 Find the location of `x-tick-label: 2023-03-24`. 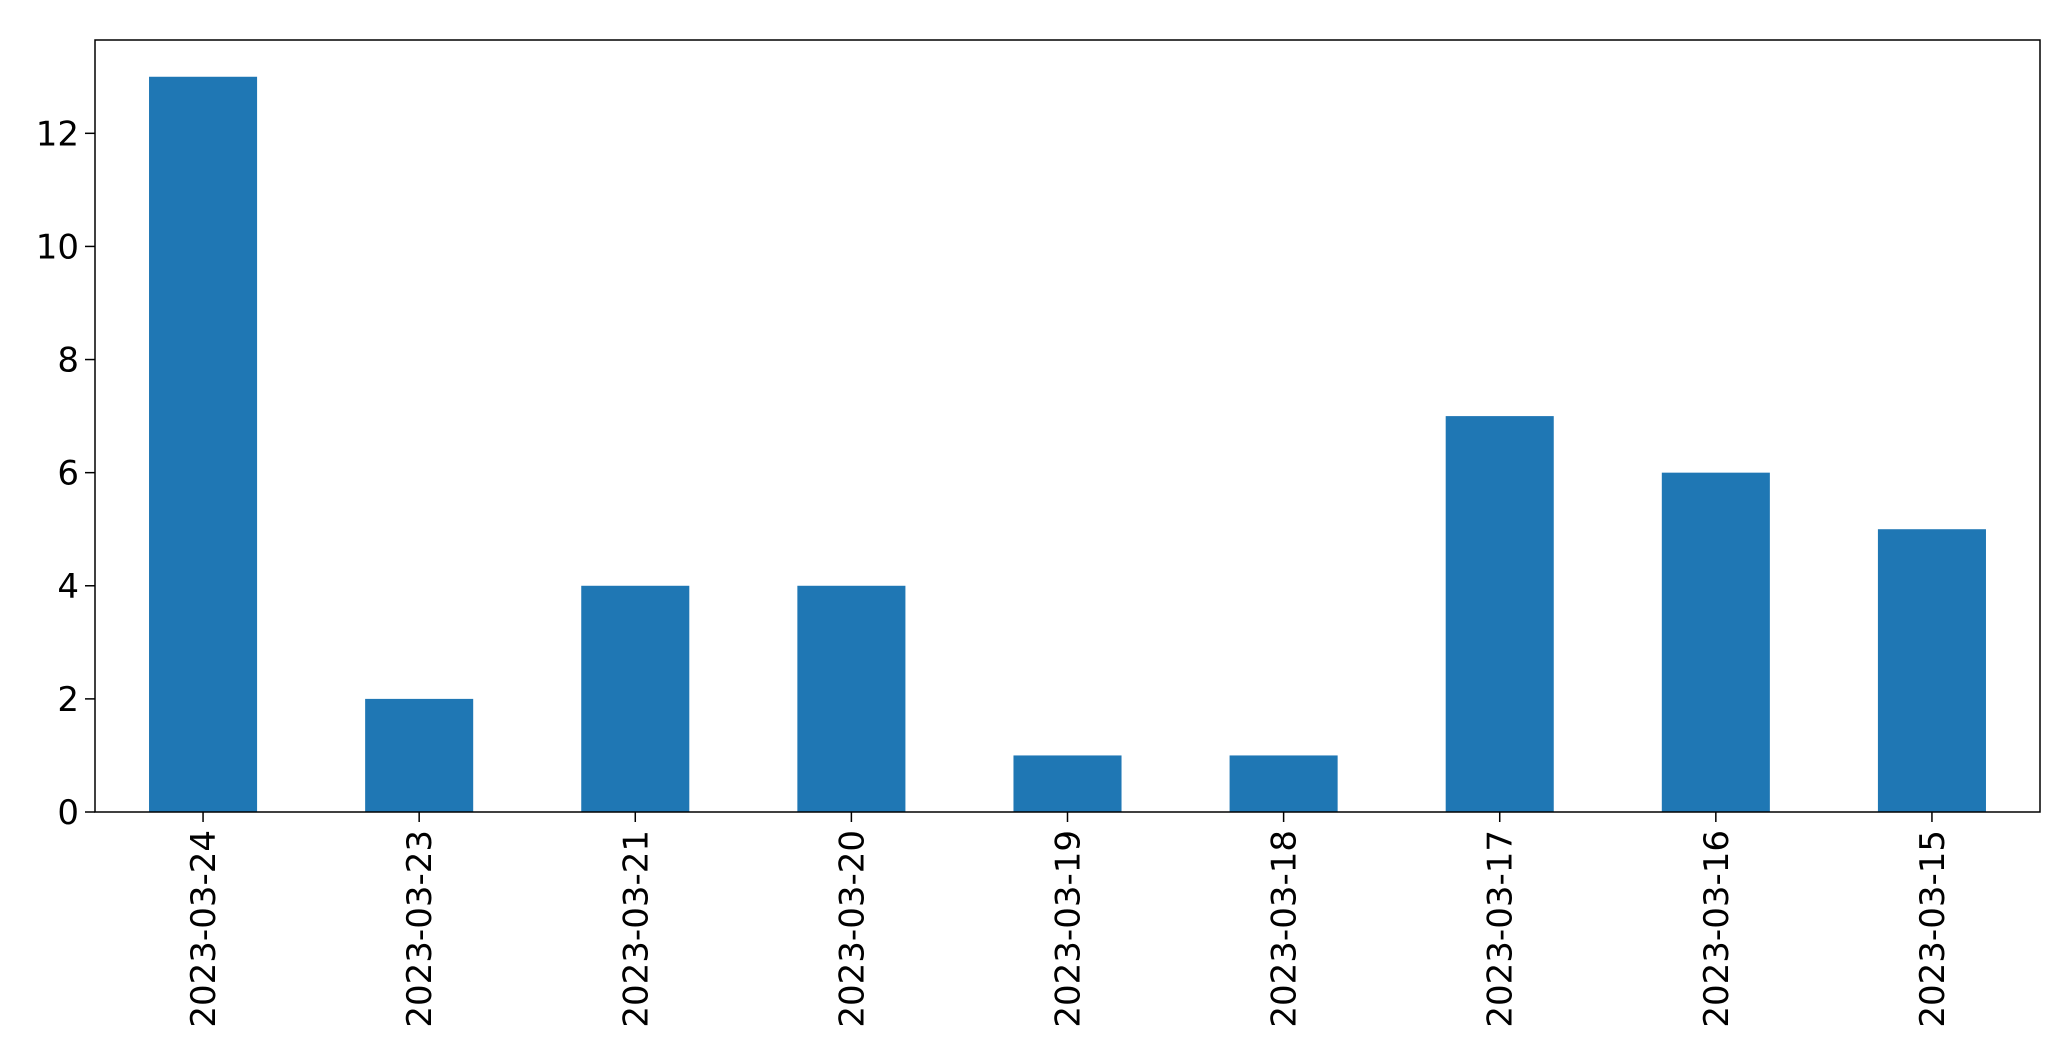

x-tick-label: 2023-03-24 is located at coordinates (204, 929).